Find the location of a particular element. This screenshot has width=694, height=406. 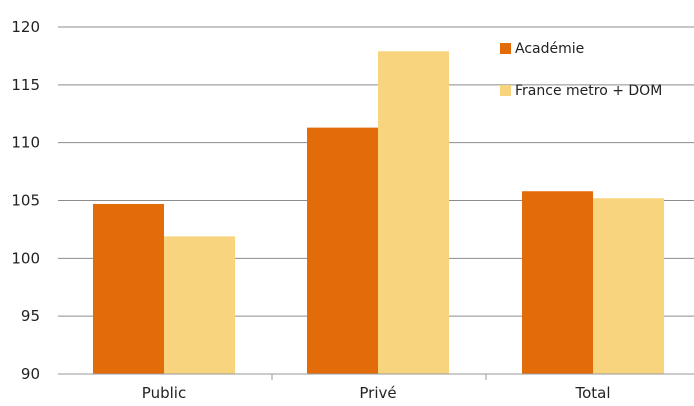

y-tick-label: 115 is located at coordinates (25, 85).